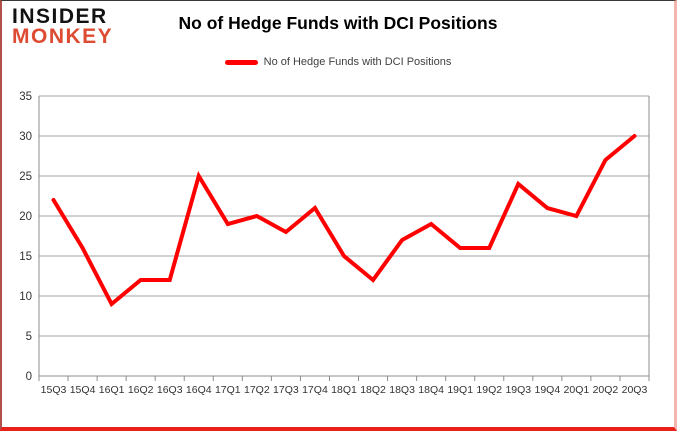 Image resolution: width=677 pixels, height=431 pixels. Describe the element at coordinates (228, 390) in the screenshot. I see `x-axis-tick-label: 17Q1` at that location.